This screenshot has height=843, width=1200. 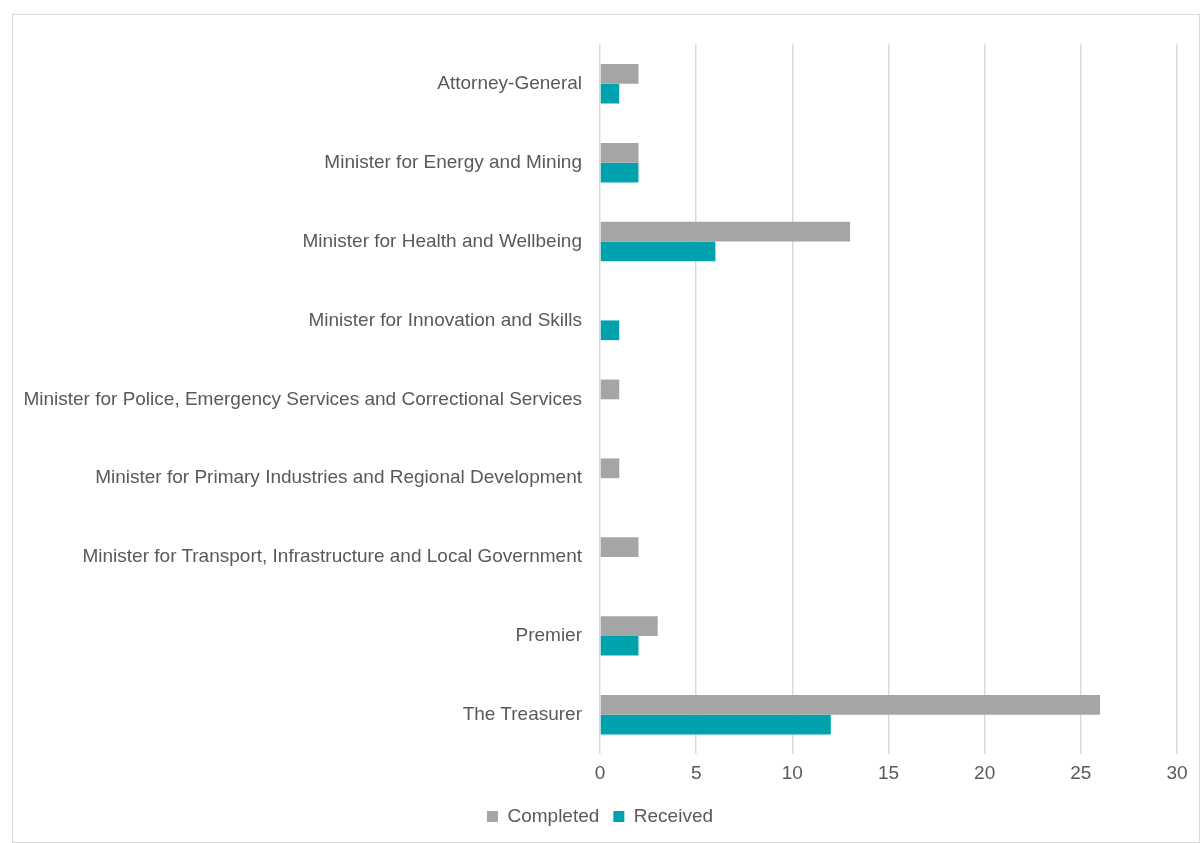 What do you see at coordinates (696, 772) in the screenshot?
I see `x-tick-label: 5` at bounding box center [696, 772].